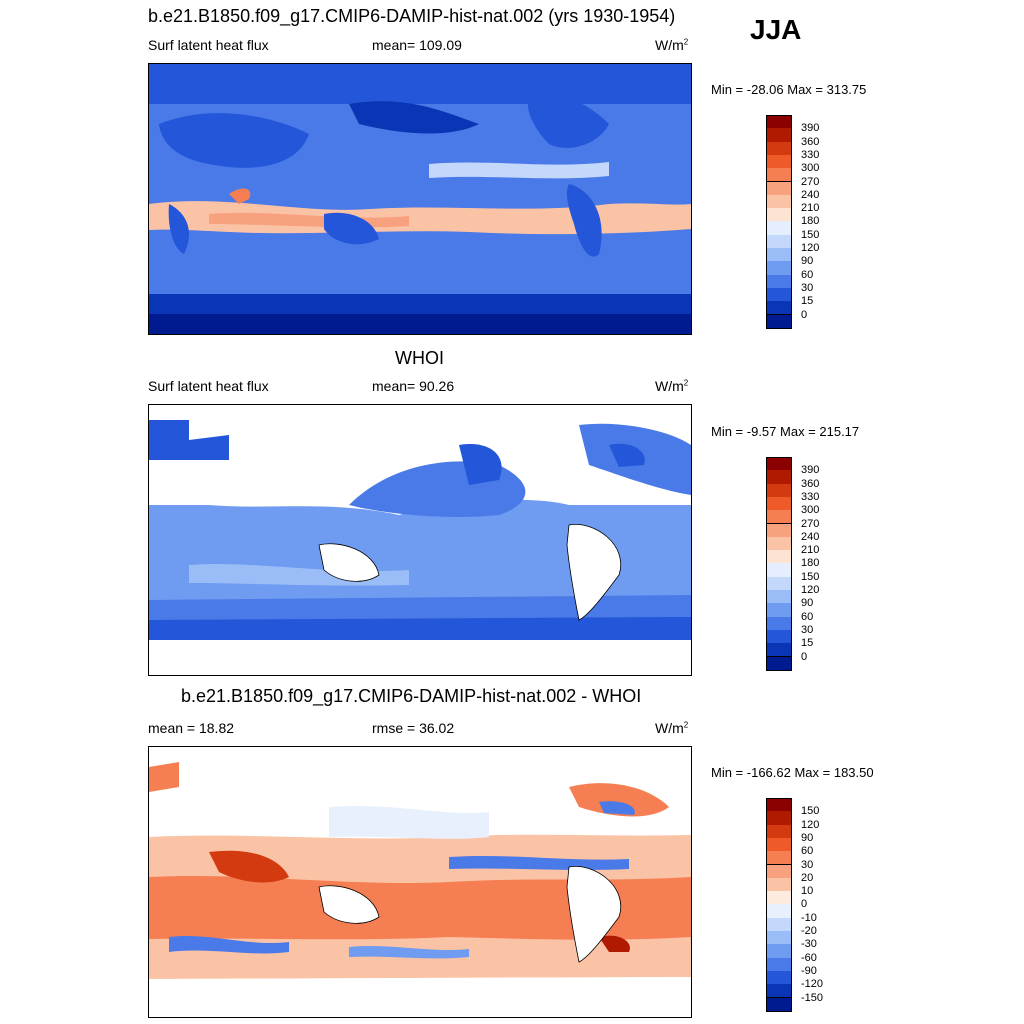  What do you see at coordinates (809, 970) in the screenshot?
I see `colorbar-label: -90` at bounding box center [809, 970].